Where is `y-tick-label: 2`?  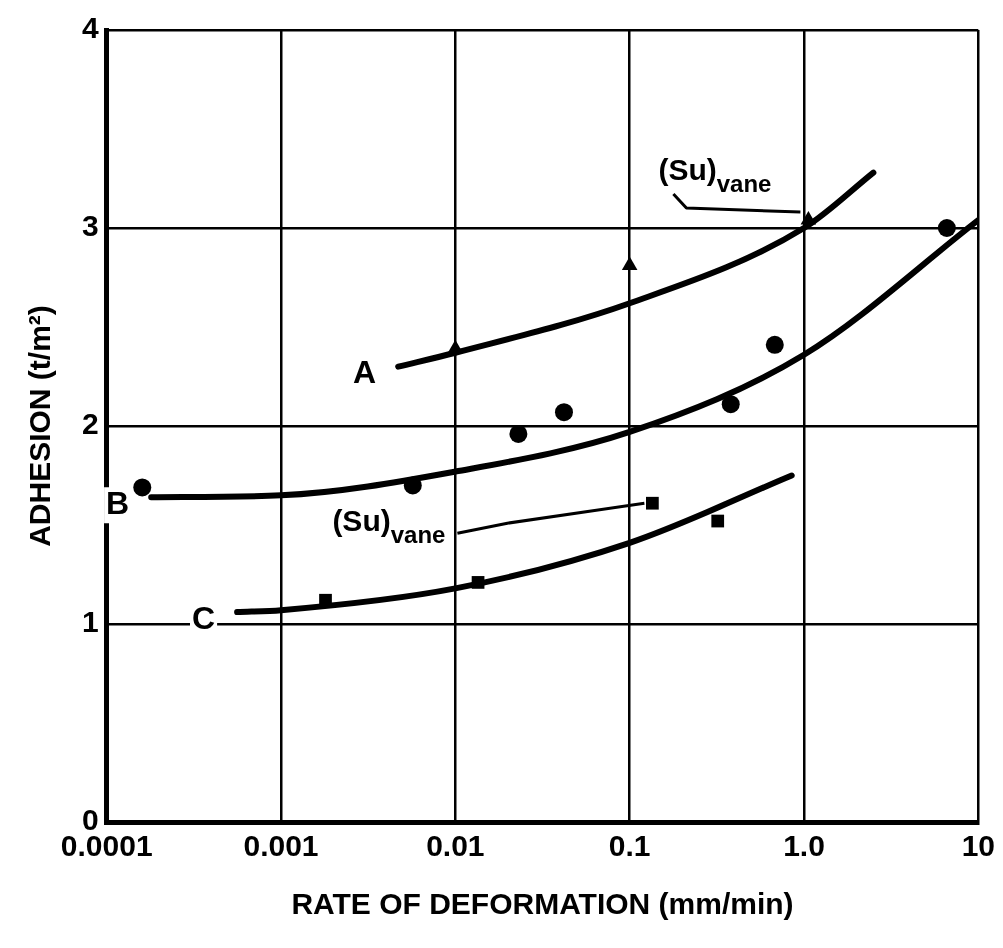 y-tick-label: 2 is located at coordinates (90, 424).